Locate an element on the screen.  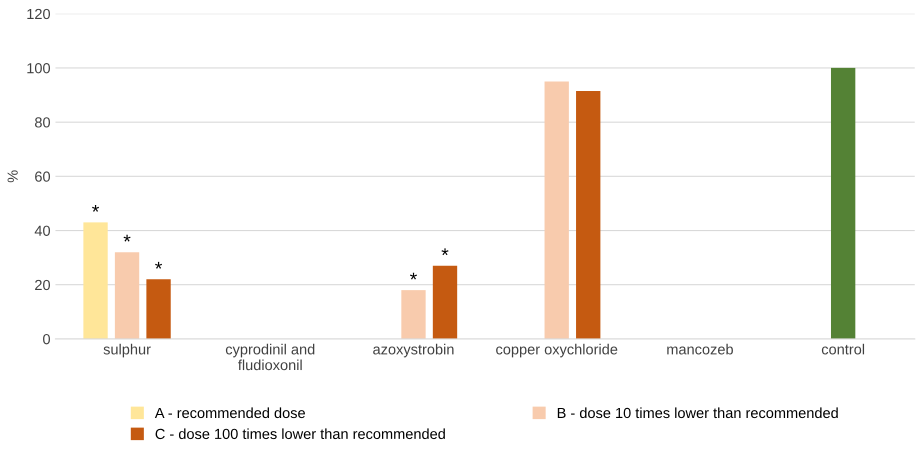
y-tick-label: 0 is located at coordinates (46, 339).